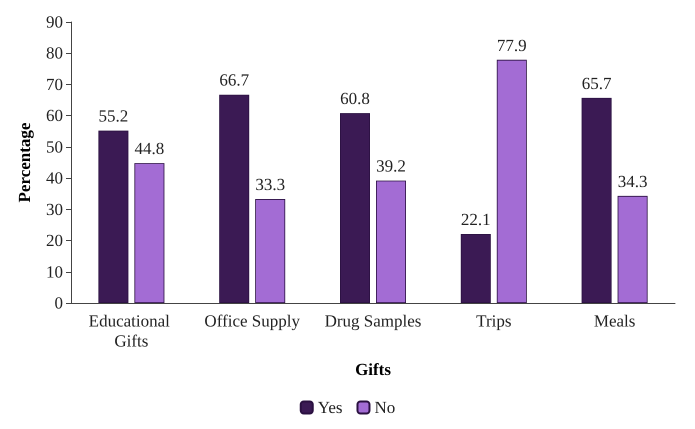 Image resolution: width=695 pixels, height=429 pixels. What do you see at coordinates (373, 321) in the screenshot?
I see `x-tick-label: Drug Samples` at bounding box center [373, 321].